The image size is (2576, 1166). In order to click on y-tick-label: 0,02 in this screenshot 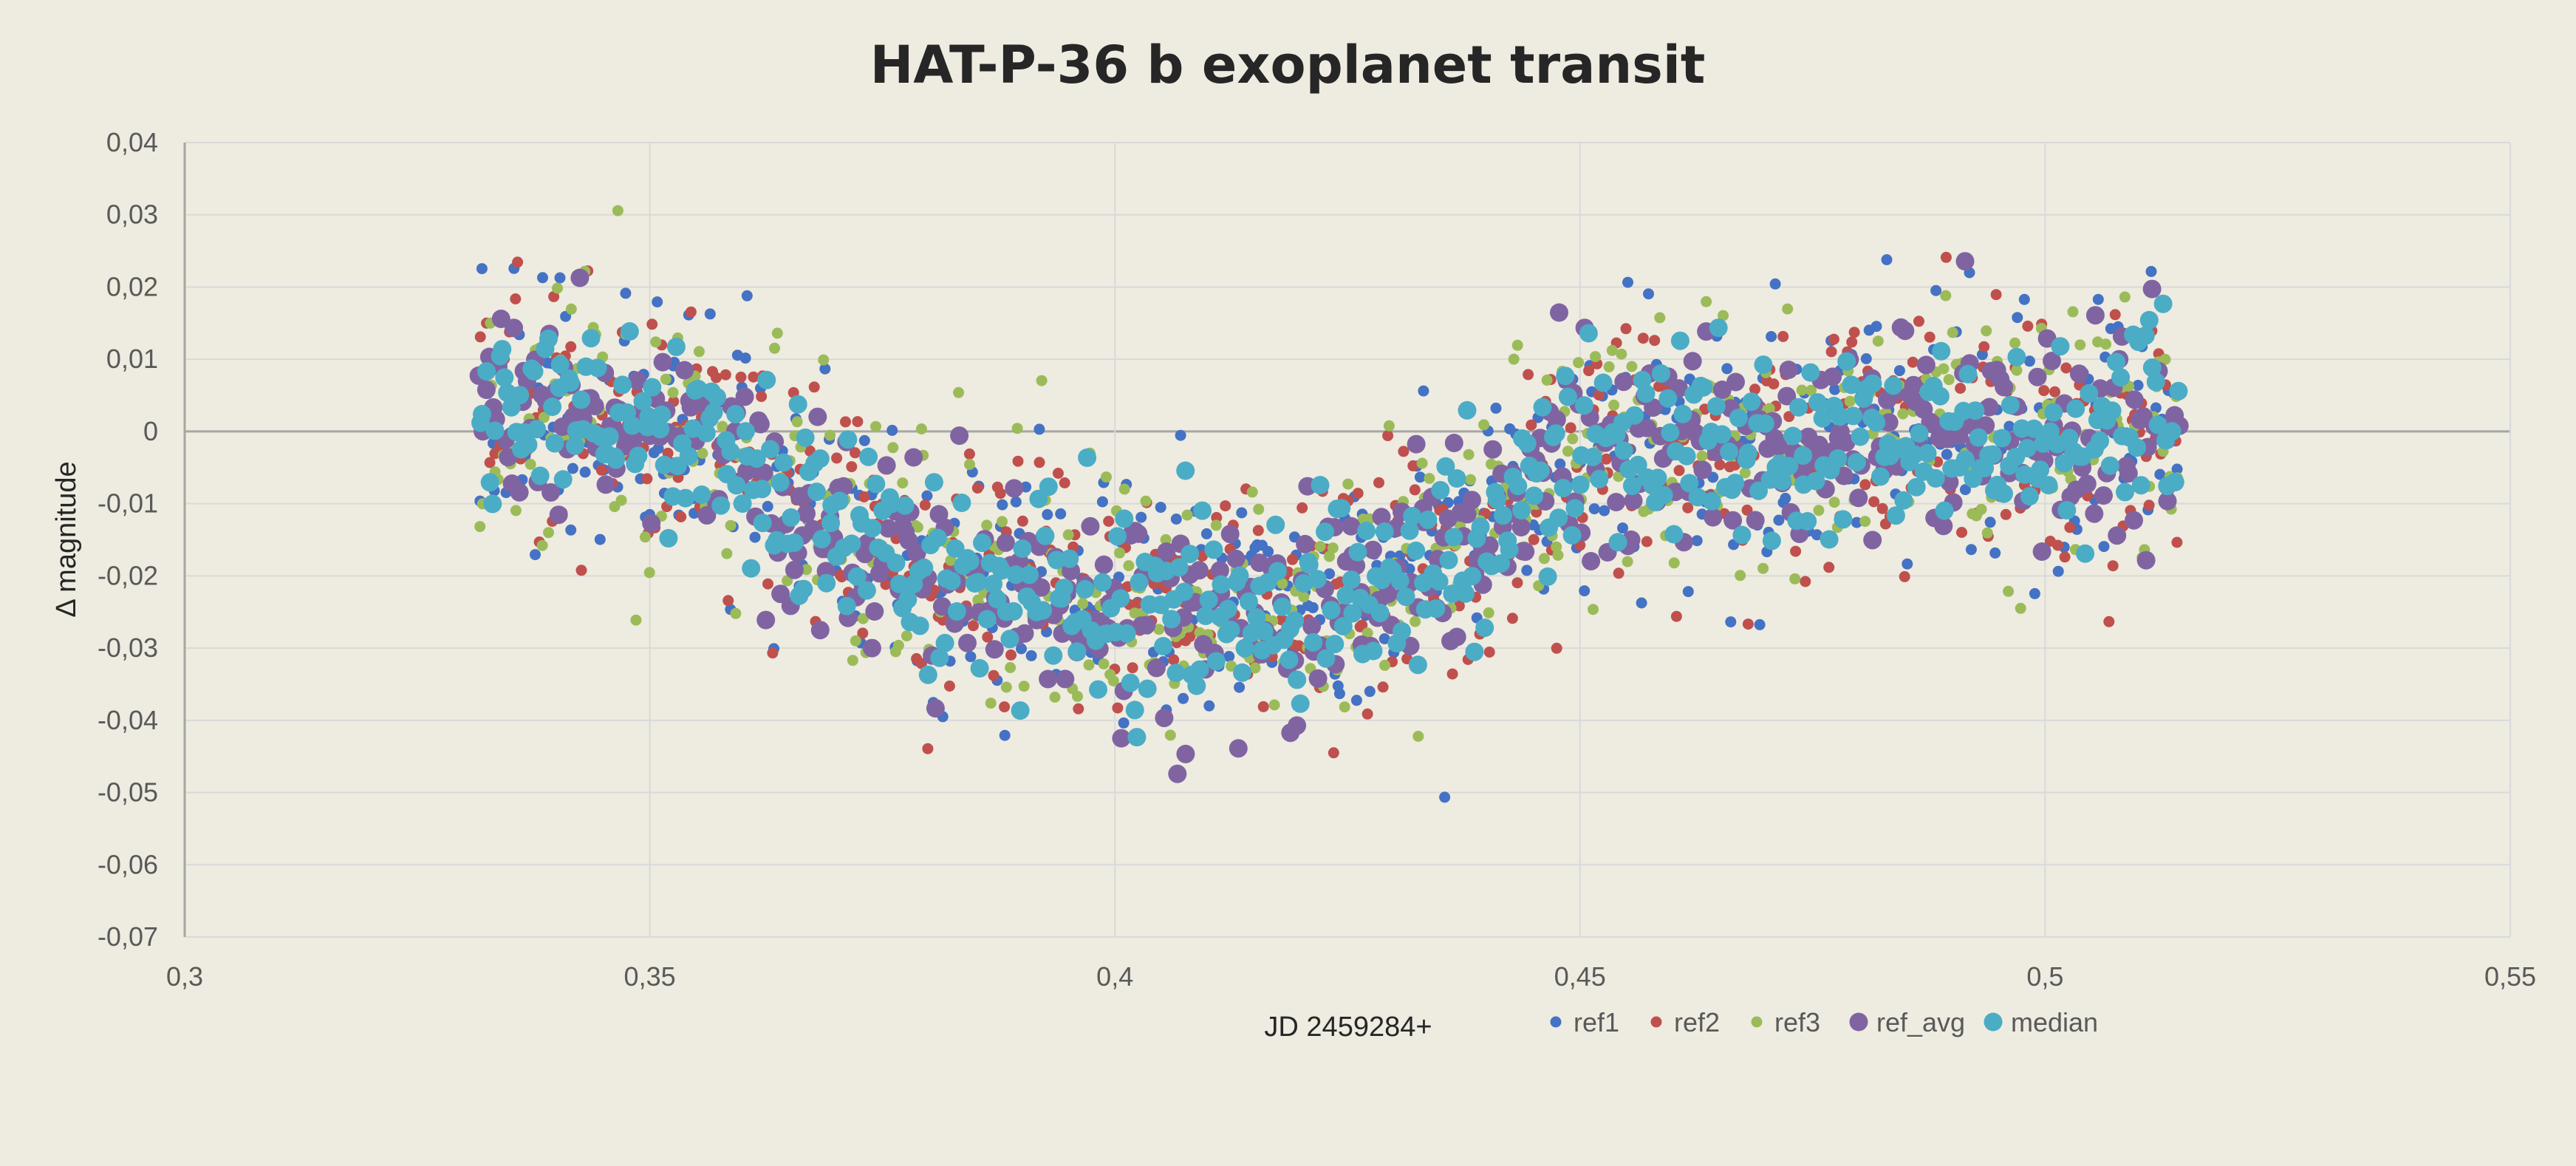, I will do `click(132, 286)`.